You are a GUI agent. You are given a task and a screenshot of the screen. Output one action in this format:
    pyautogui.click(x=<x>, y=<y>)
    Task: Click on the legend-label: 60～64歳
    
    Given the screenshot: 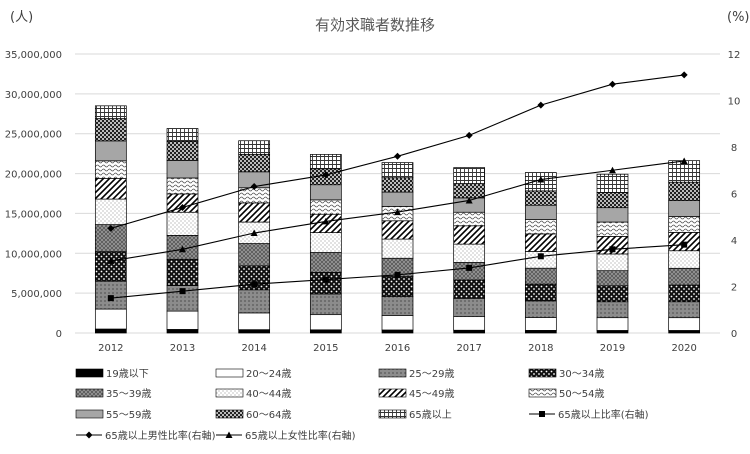 What is the action you would take?
    pyautogui.click(x=268, y=415)
    